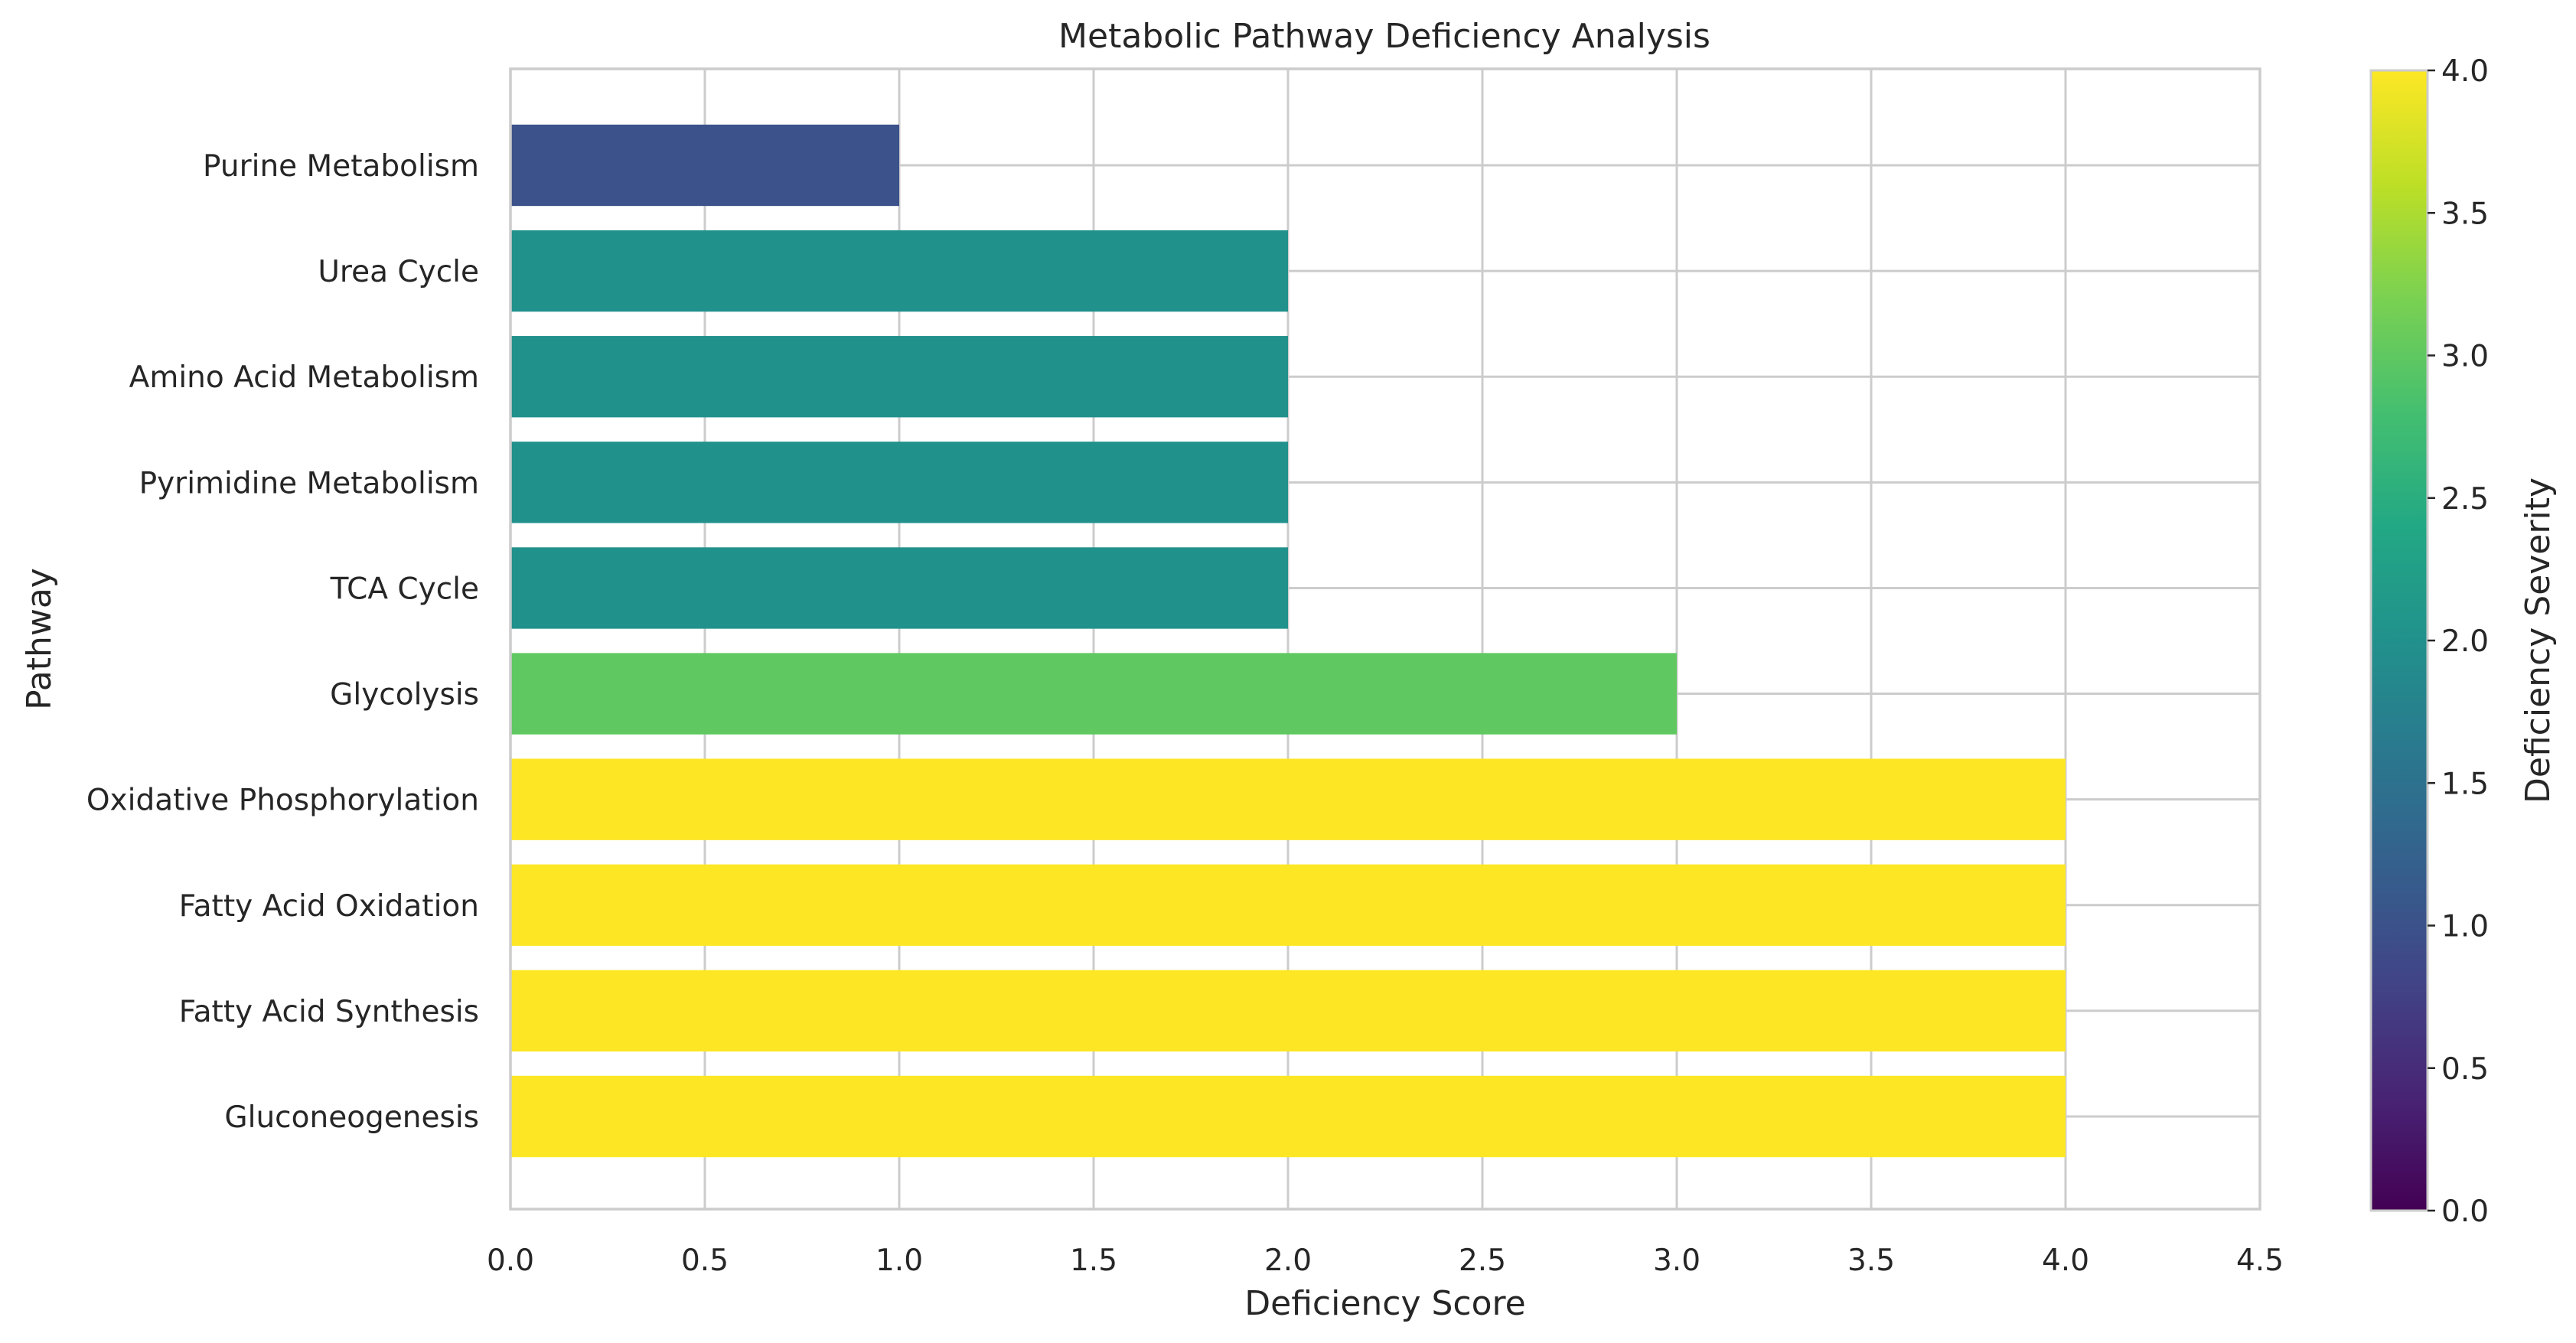 This screenshot has width=2576, height=1343. What do you see at coordinates (329, 1012) in the screenshot?
I see `y-tick-label: Fatty Acid Synthesis` at bounding box center [329, 1012].